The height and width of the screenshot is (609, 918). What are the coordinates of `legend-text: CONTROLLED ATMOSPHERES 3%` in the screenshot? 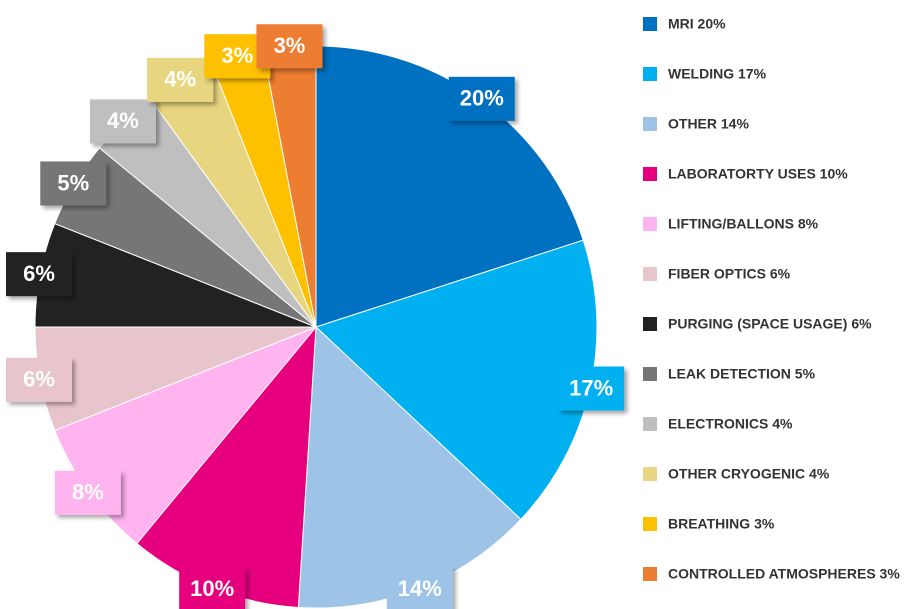 It's located at (784, 574).